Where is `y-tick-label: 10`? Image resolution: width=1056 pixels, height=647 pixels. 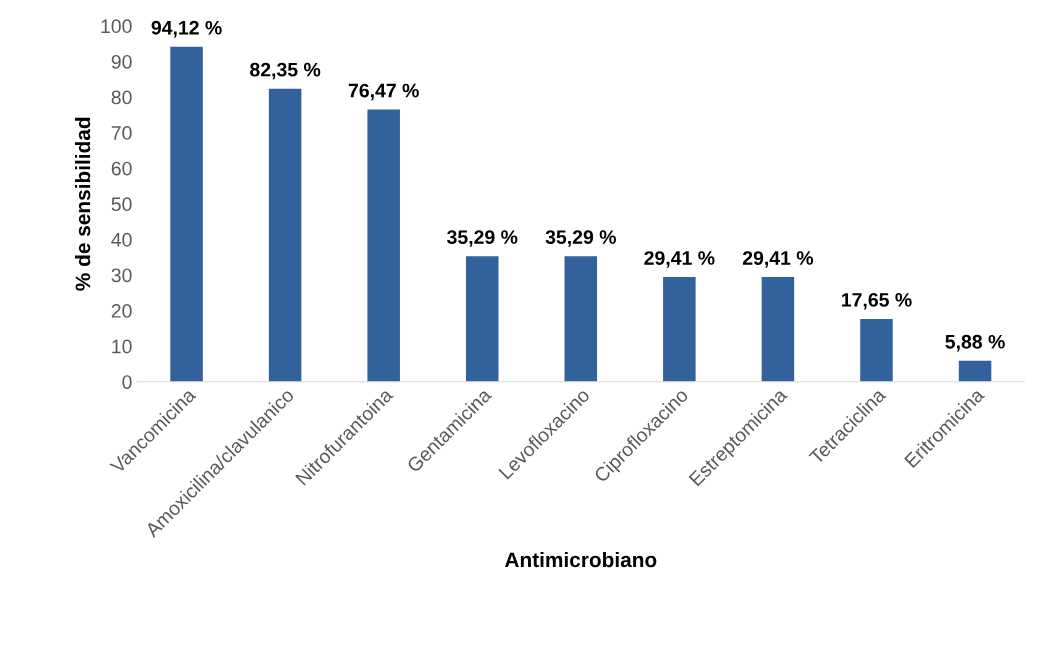
y-tick-label: 10 is located at coordinates (122, 346).